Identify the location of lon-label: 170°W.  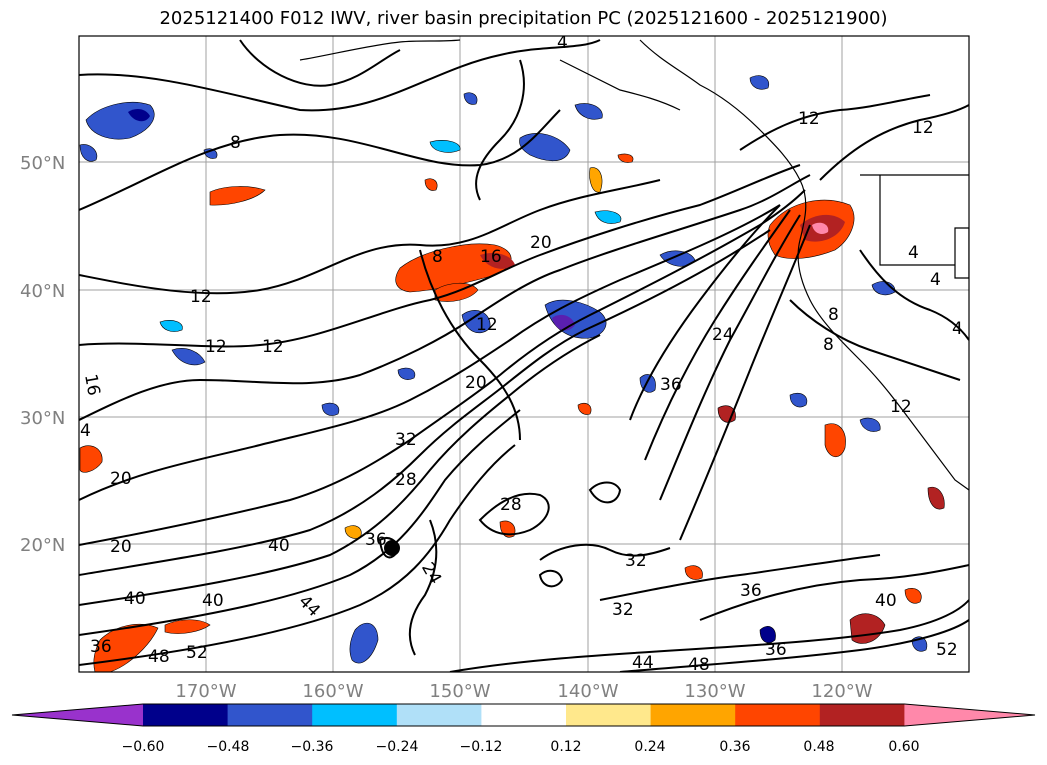
(205, 691).